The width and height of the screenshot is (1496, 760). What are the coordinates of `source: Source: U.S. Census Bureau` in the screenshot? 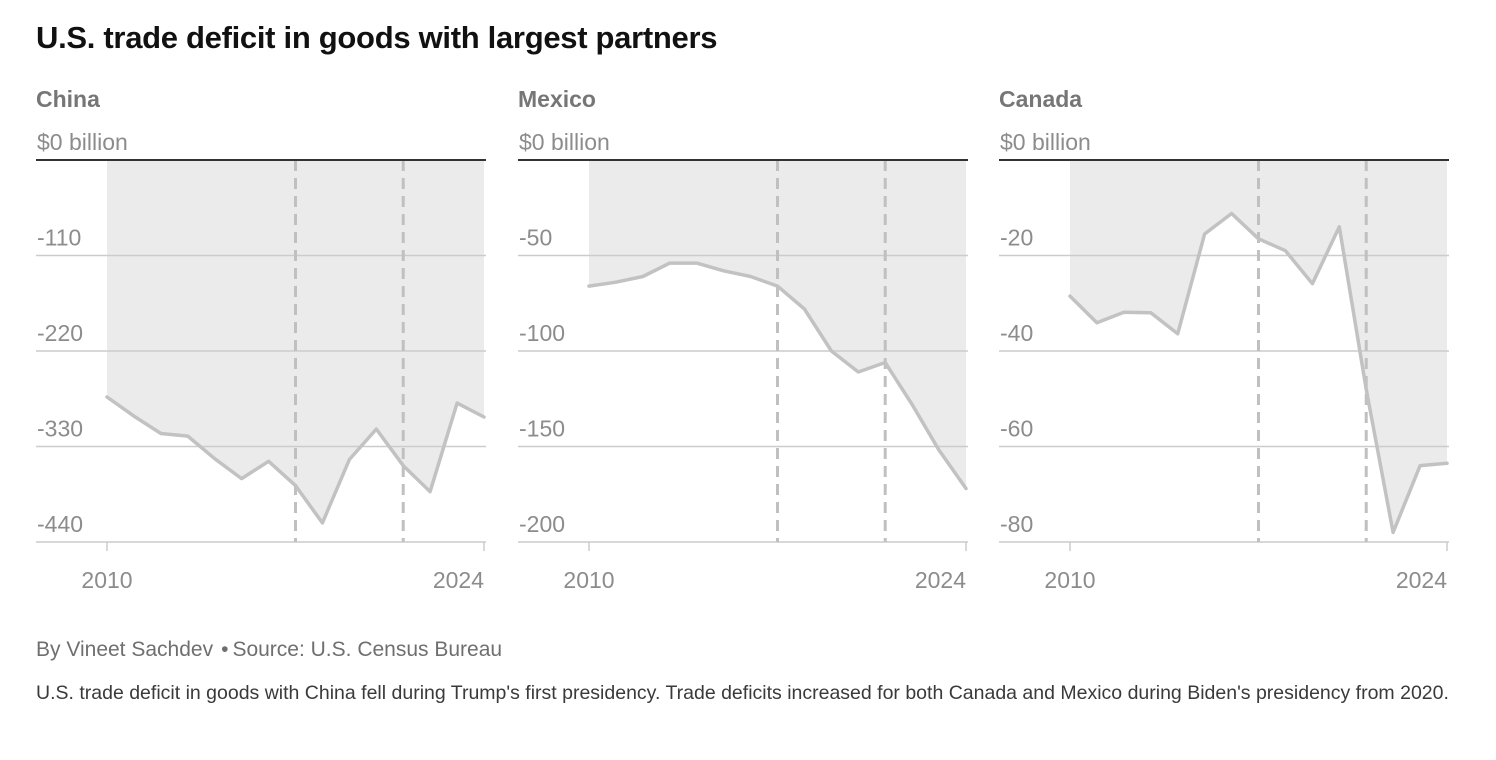 It's located at (367, 649).